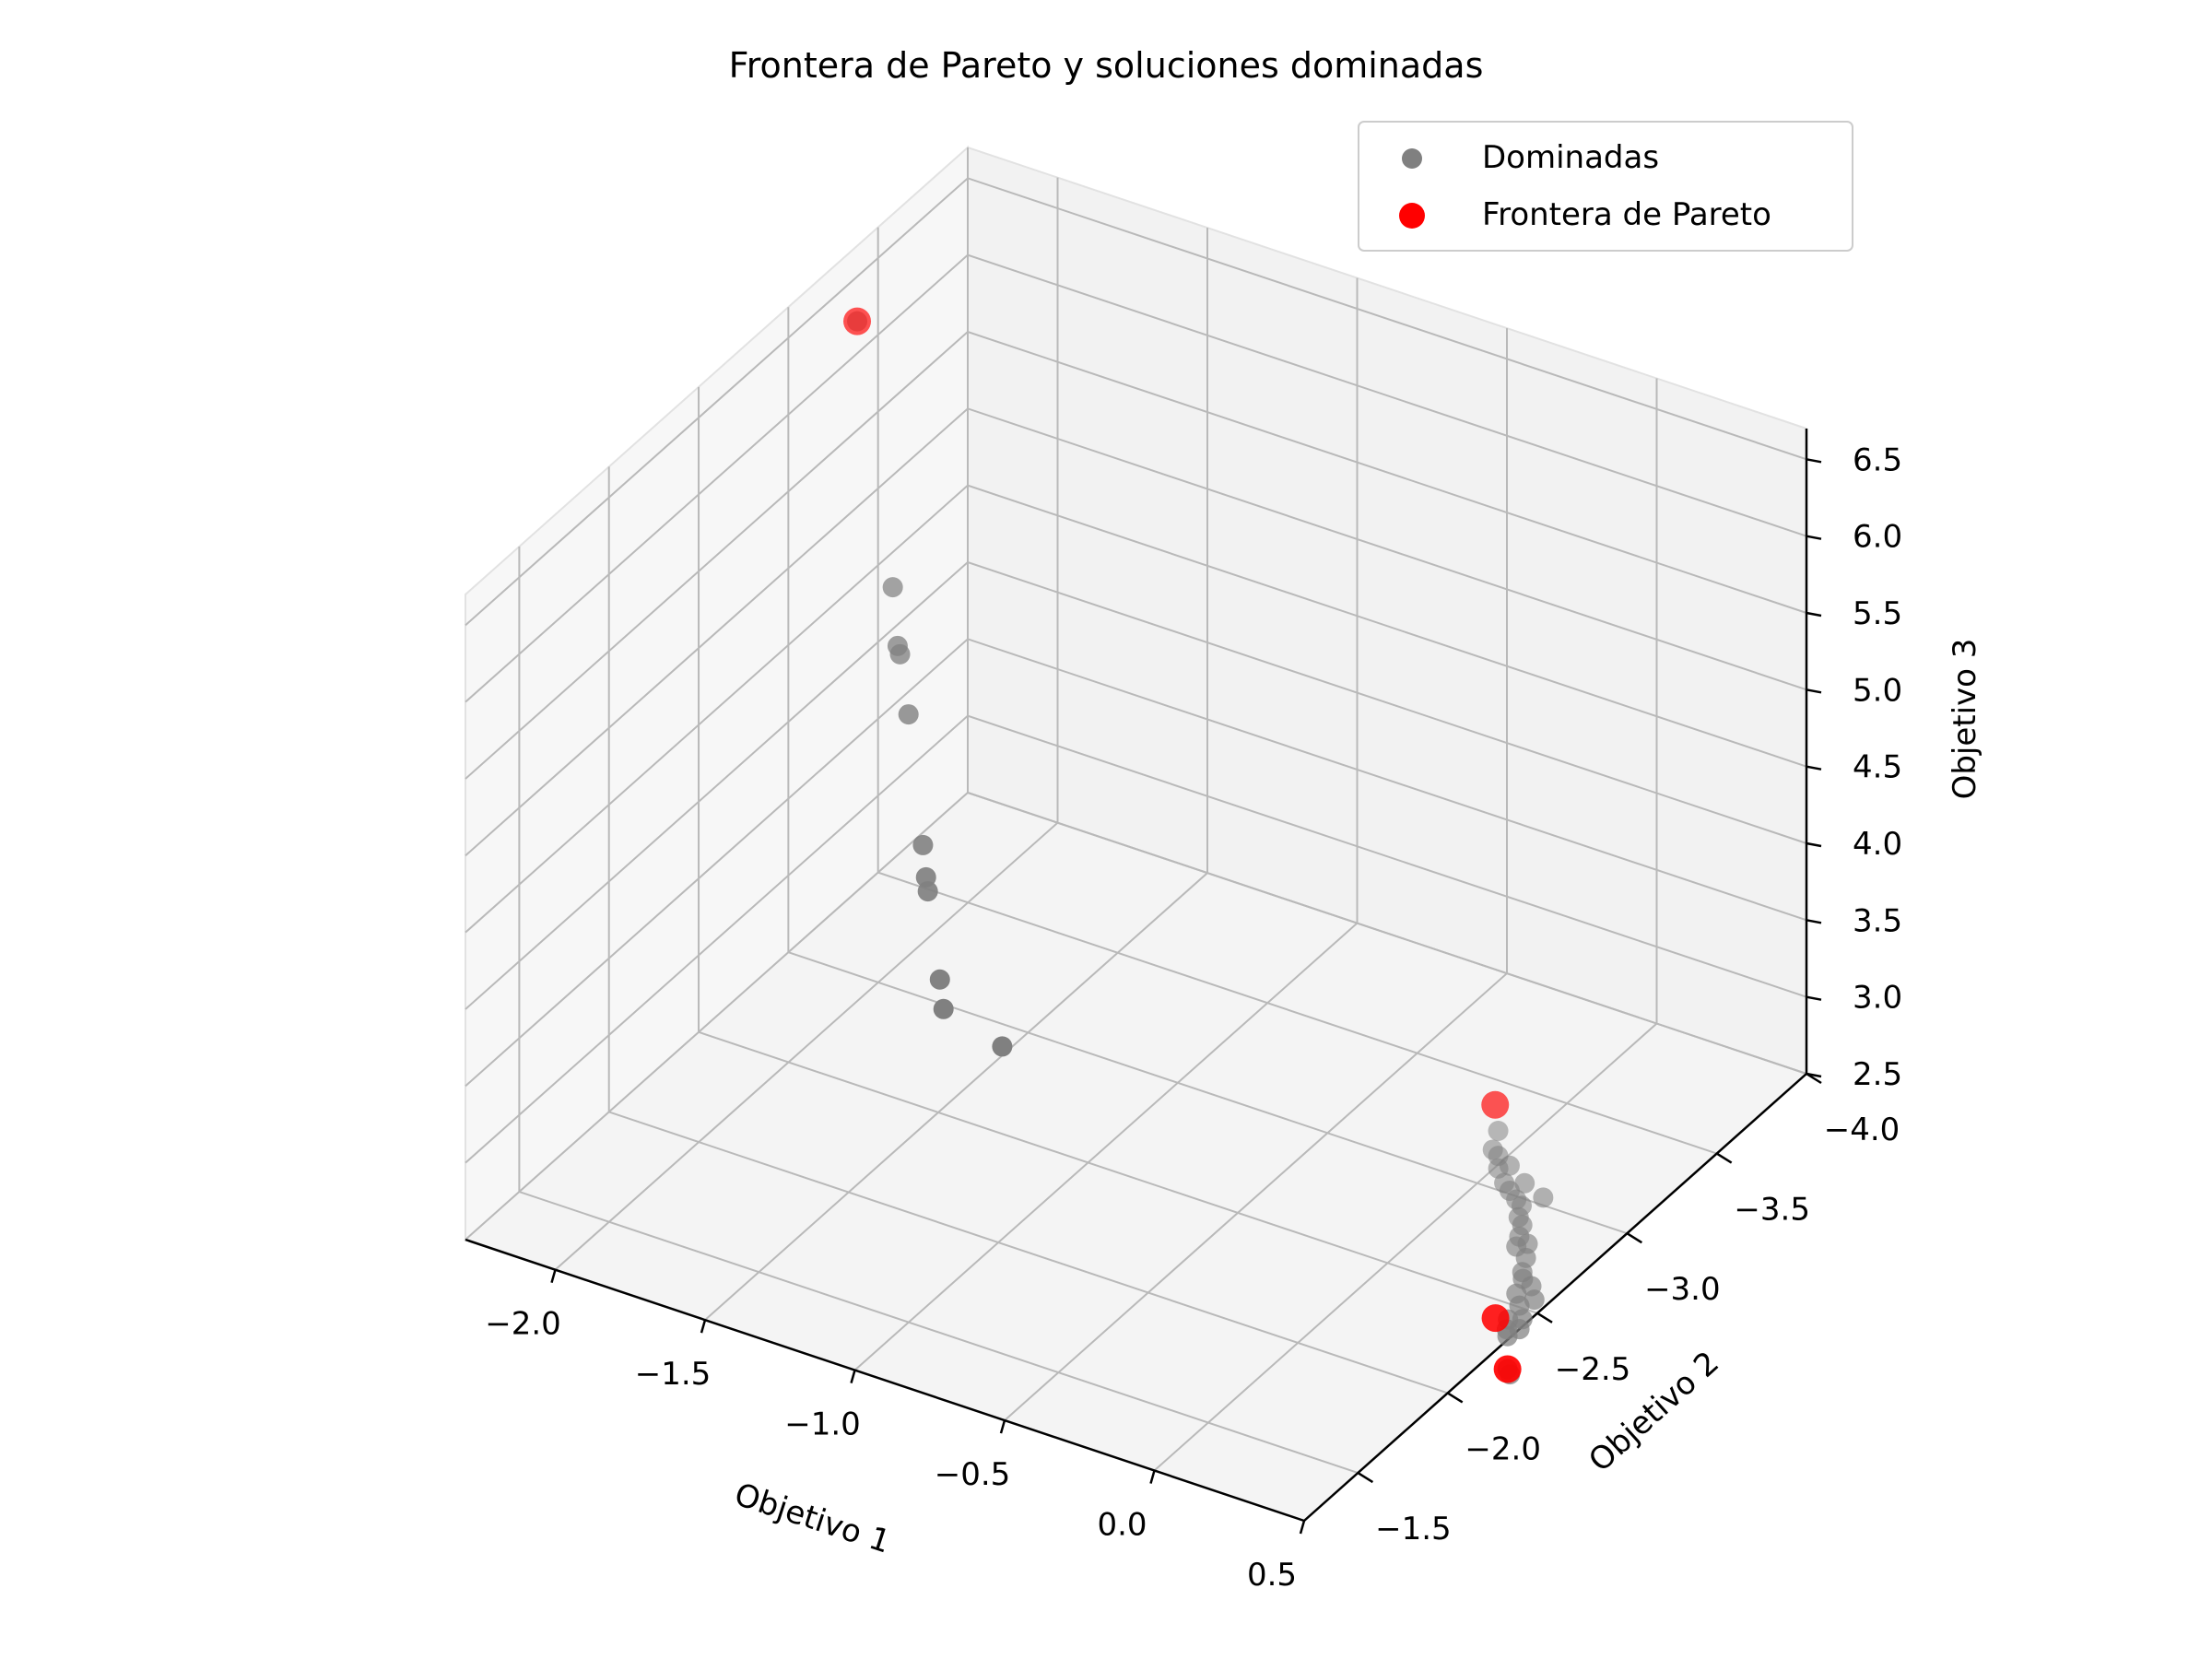 The height and width of the screenshot is (1659, 2212). What do you see at coordinates (1965, 719) in the screenshot?
I see `z-axis-label: Objetivo 3` at bounding box center [1965, 719].